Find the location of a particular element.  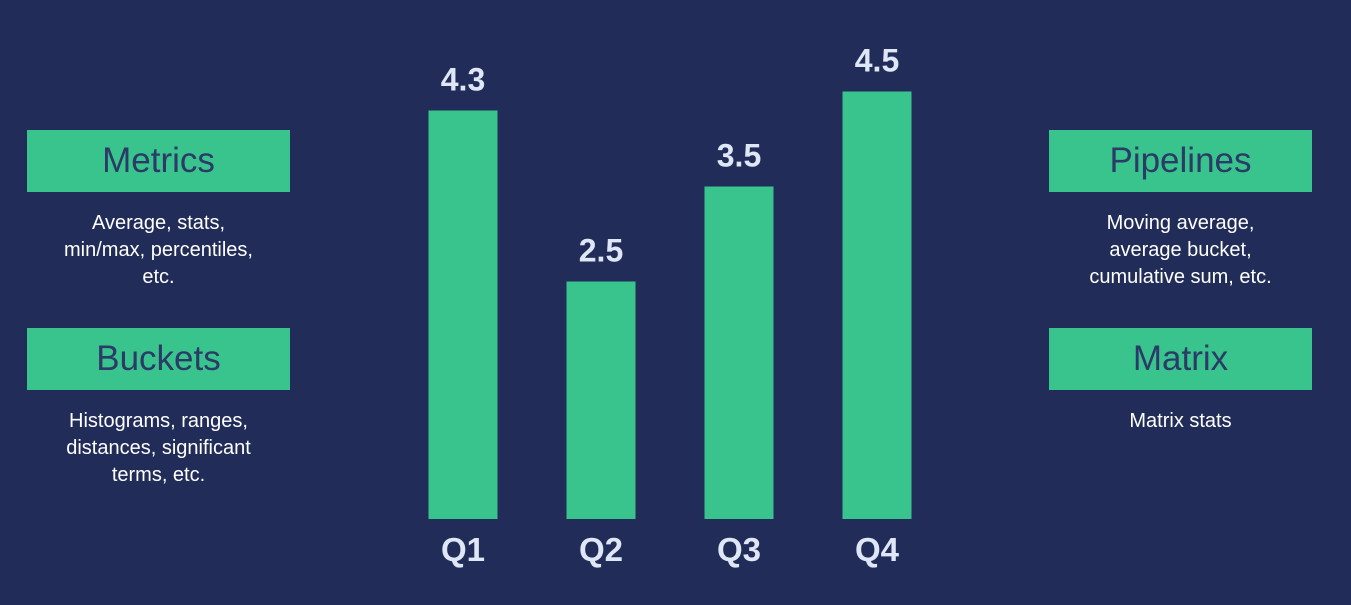

bar-q3 is located at coordinates (739, 352).